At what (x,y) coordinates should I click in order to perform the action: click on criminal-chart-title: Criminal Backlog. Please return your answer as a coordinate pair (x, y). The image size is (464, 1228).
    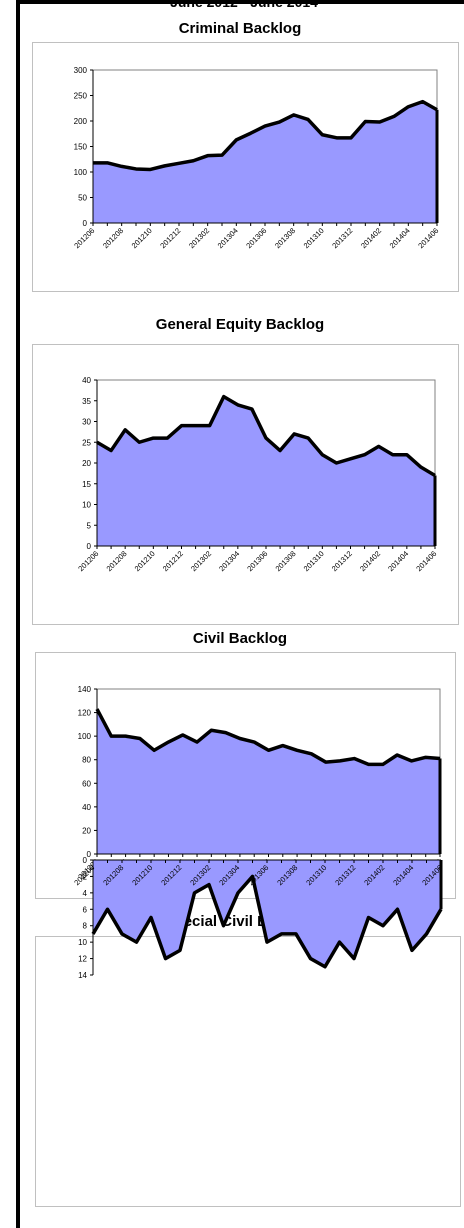
    Looking at the image, I should click on (240, 28).